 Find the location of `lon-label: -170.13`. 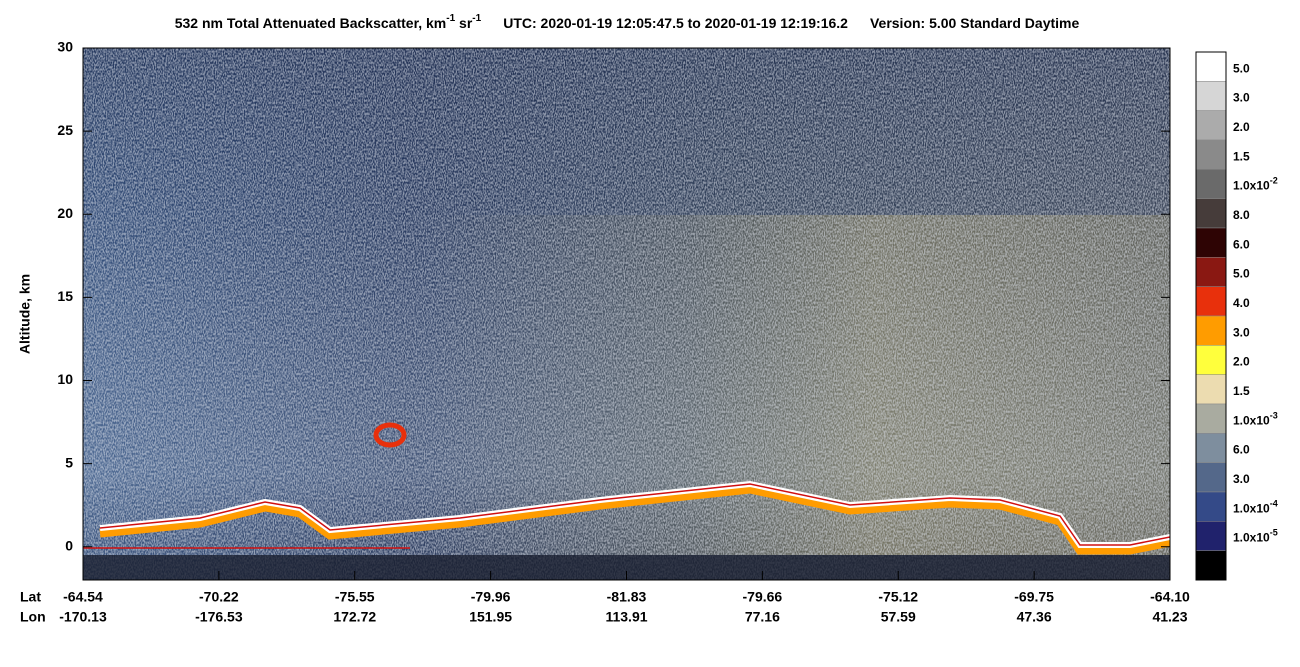

lon-label: -170.13 is located at coordinates (83, 617).